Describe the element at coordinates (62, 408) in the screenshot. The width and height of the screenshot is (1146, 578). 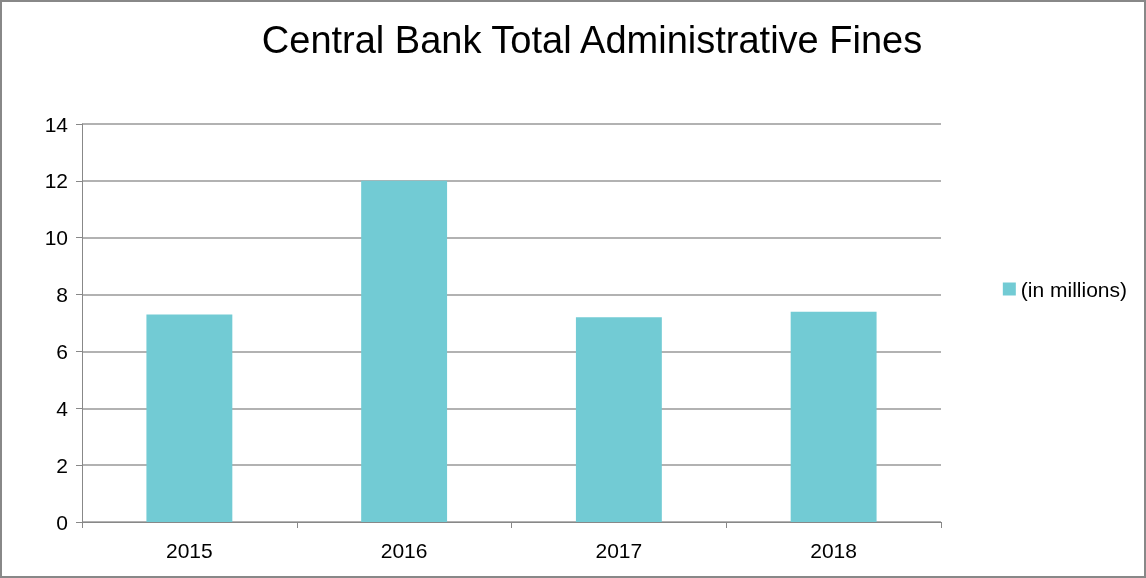
I see `y-tick-label: 4` at that location.